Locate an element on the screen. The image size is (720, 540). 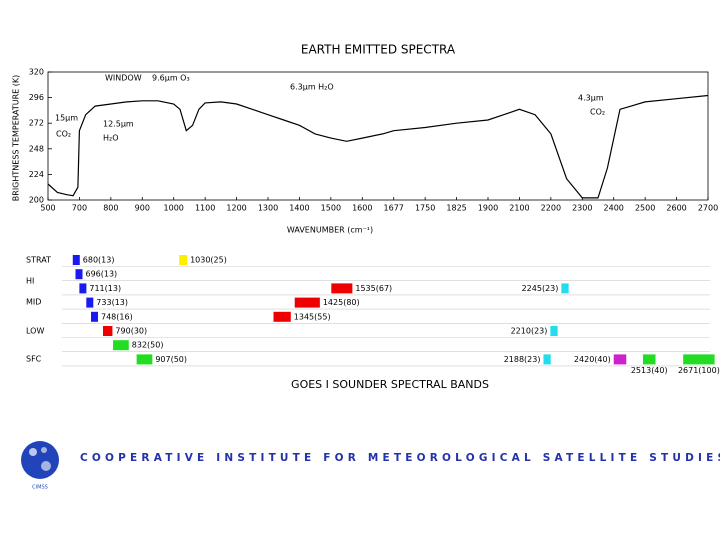
x-tick-label: 1300 is located at coordinates (268, 208).